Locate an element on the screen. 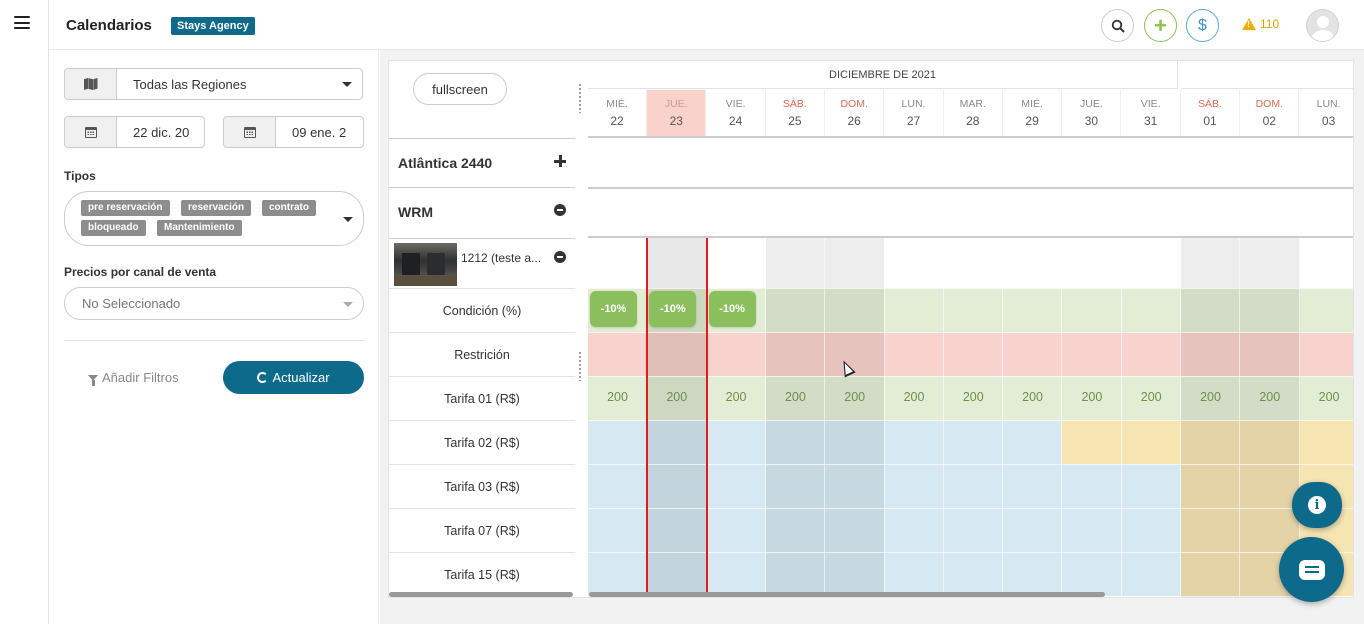  row-band is located at coordinates (970, 398).